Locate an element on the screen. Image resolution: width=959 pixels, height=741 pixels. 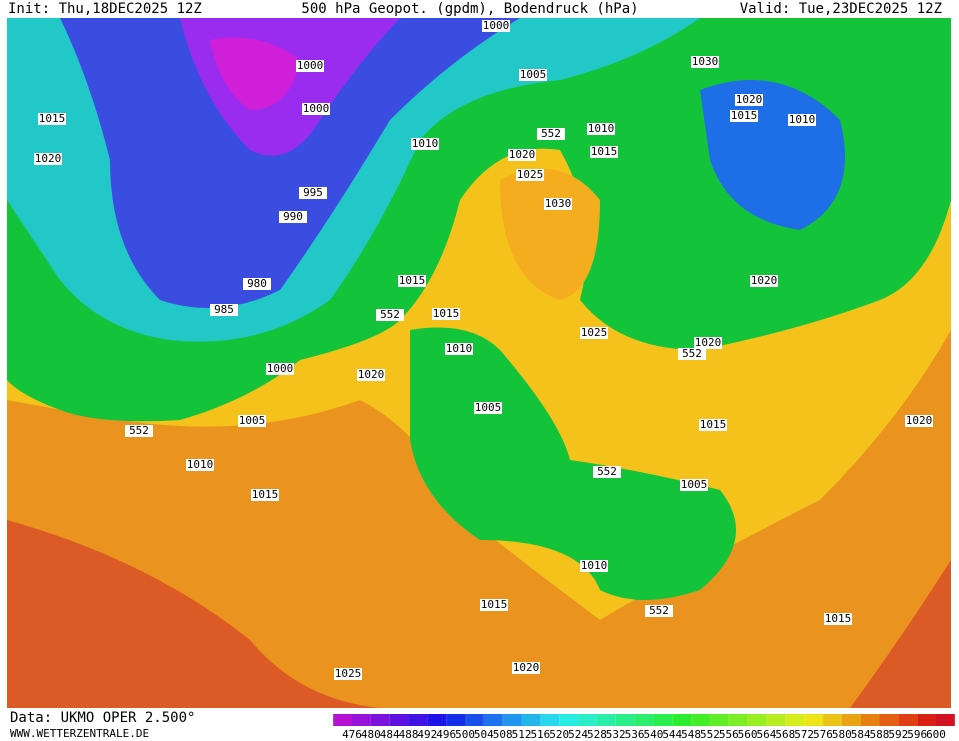
colorbar-label: 564 is located at coordinates (767, 734).